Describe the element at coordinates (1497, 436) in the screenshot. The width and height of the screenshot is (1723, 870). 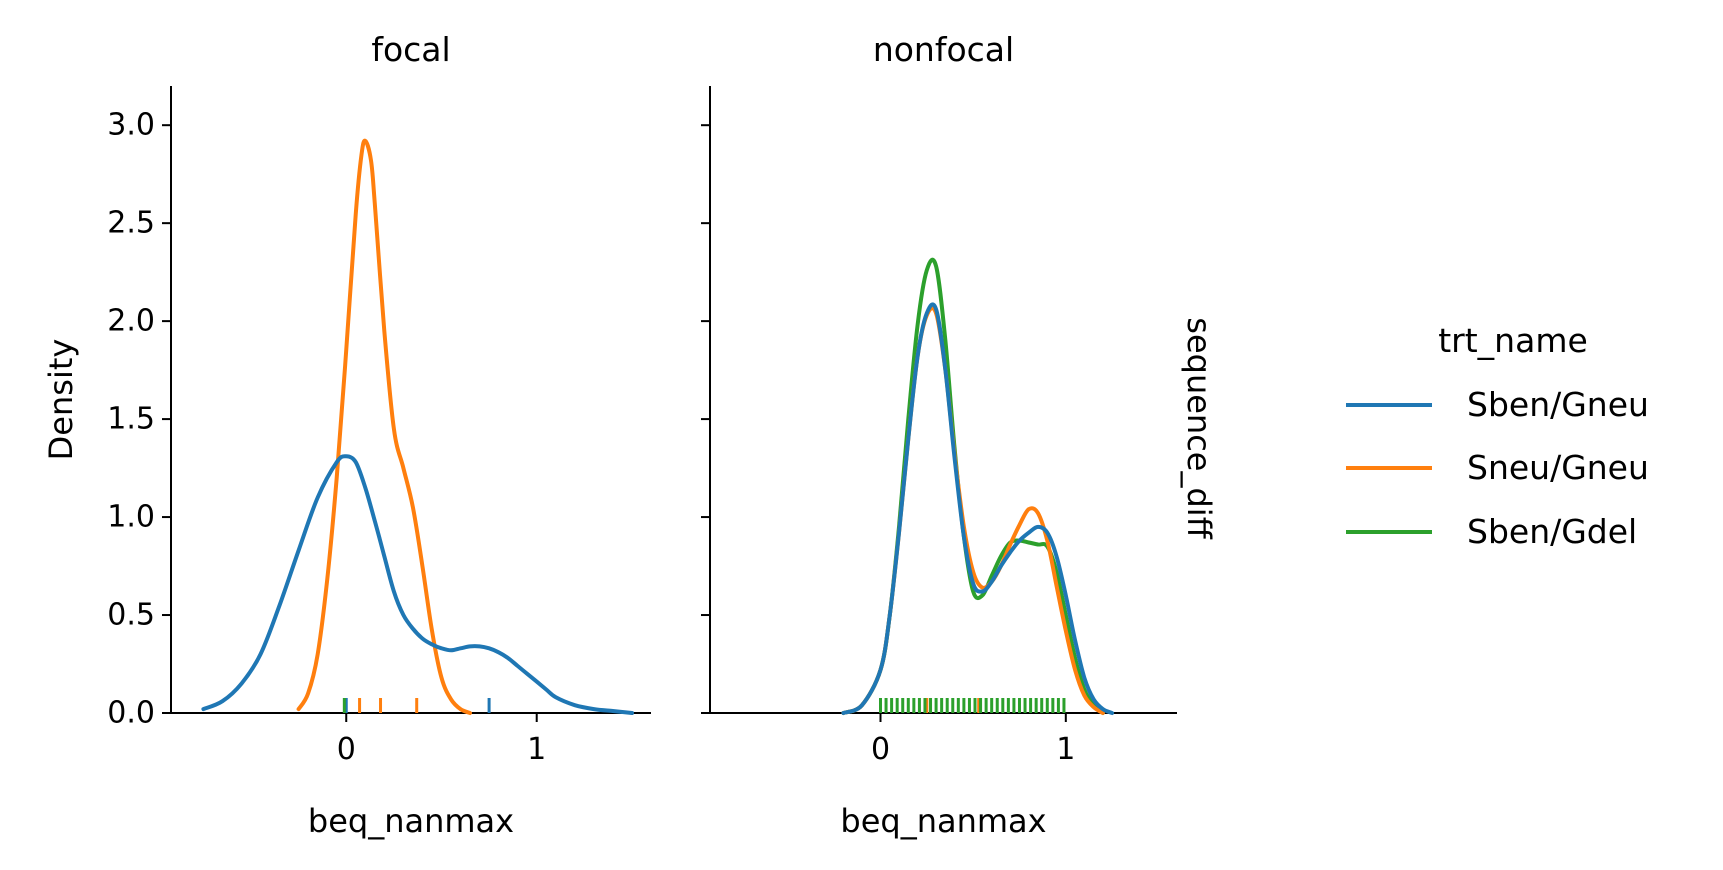
I see `legend: trt_name Sben/Gneu Sneu/Gneu Sben/Gdel` at that location.